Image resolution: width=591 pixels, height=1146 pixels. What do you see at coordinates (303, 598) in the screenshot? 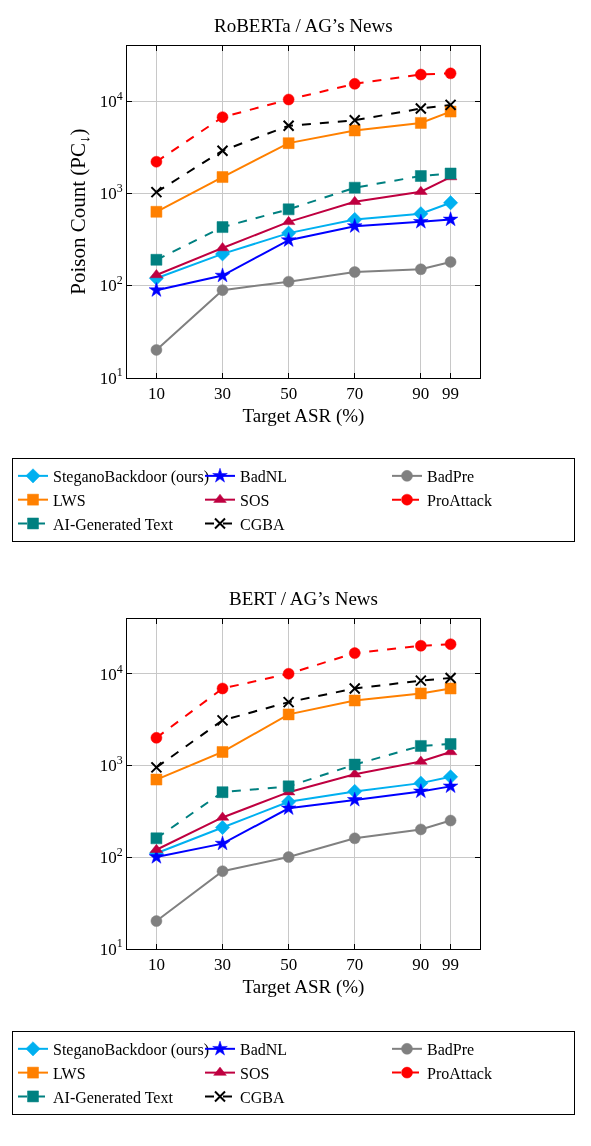
I see `chart-title: BERT / AG’s News` at bounding box center [303, 598].